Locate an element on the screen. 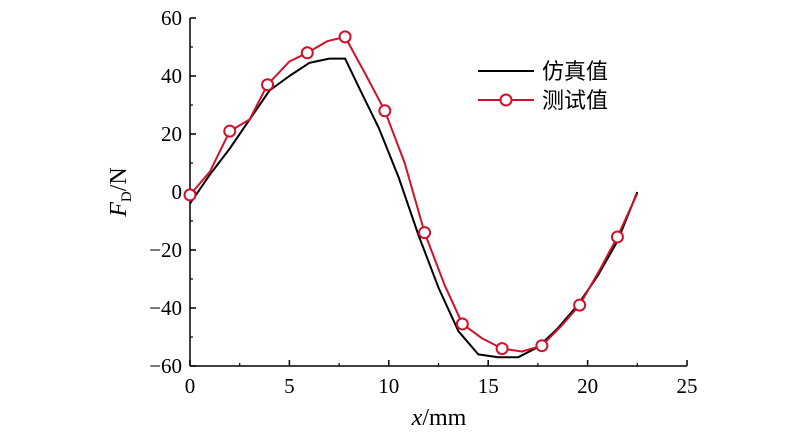 This screenshot has width=800, height=440. y-axis-title-subscript: D is located at coordinates (127, 196).